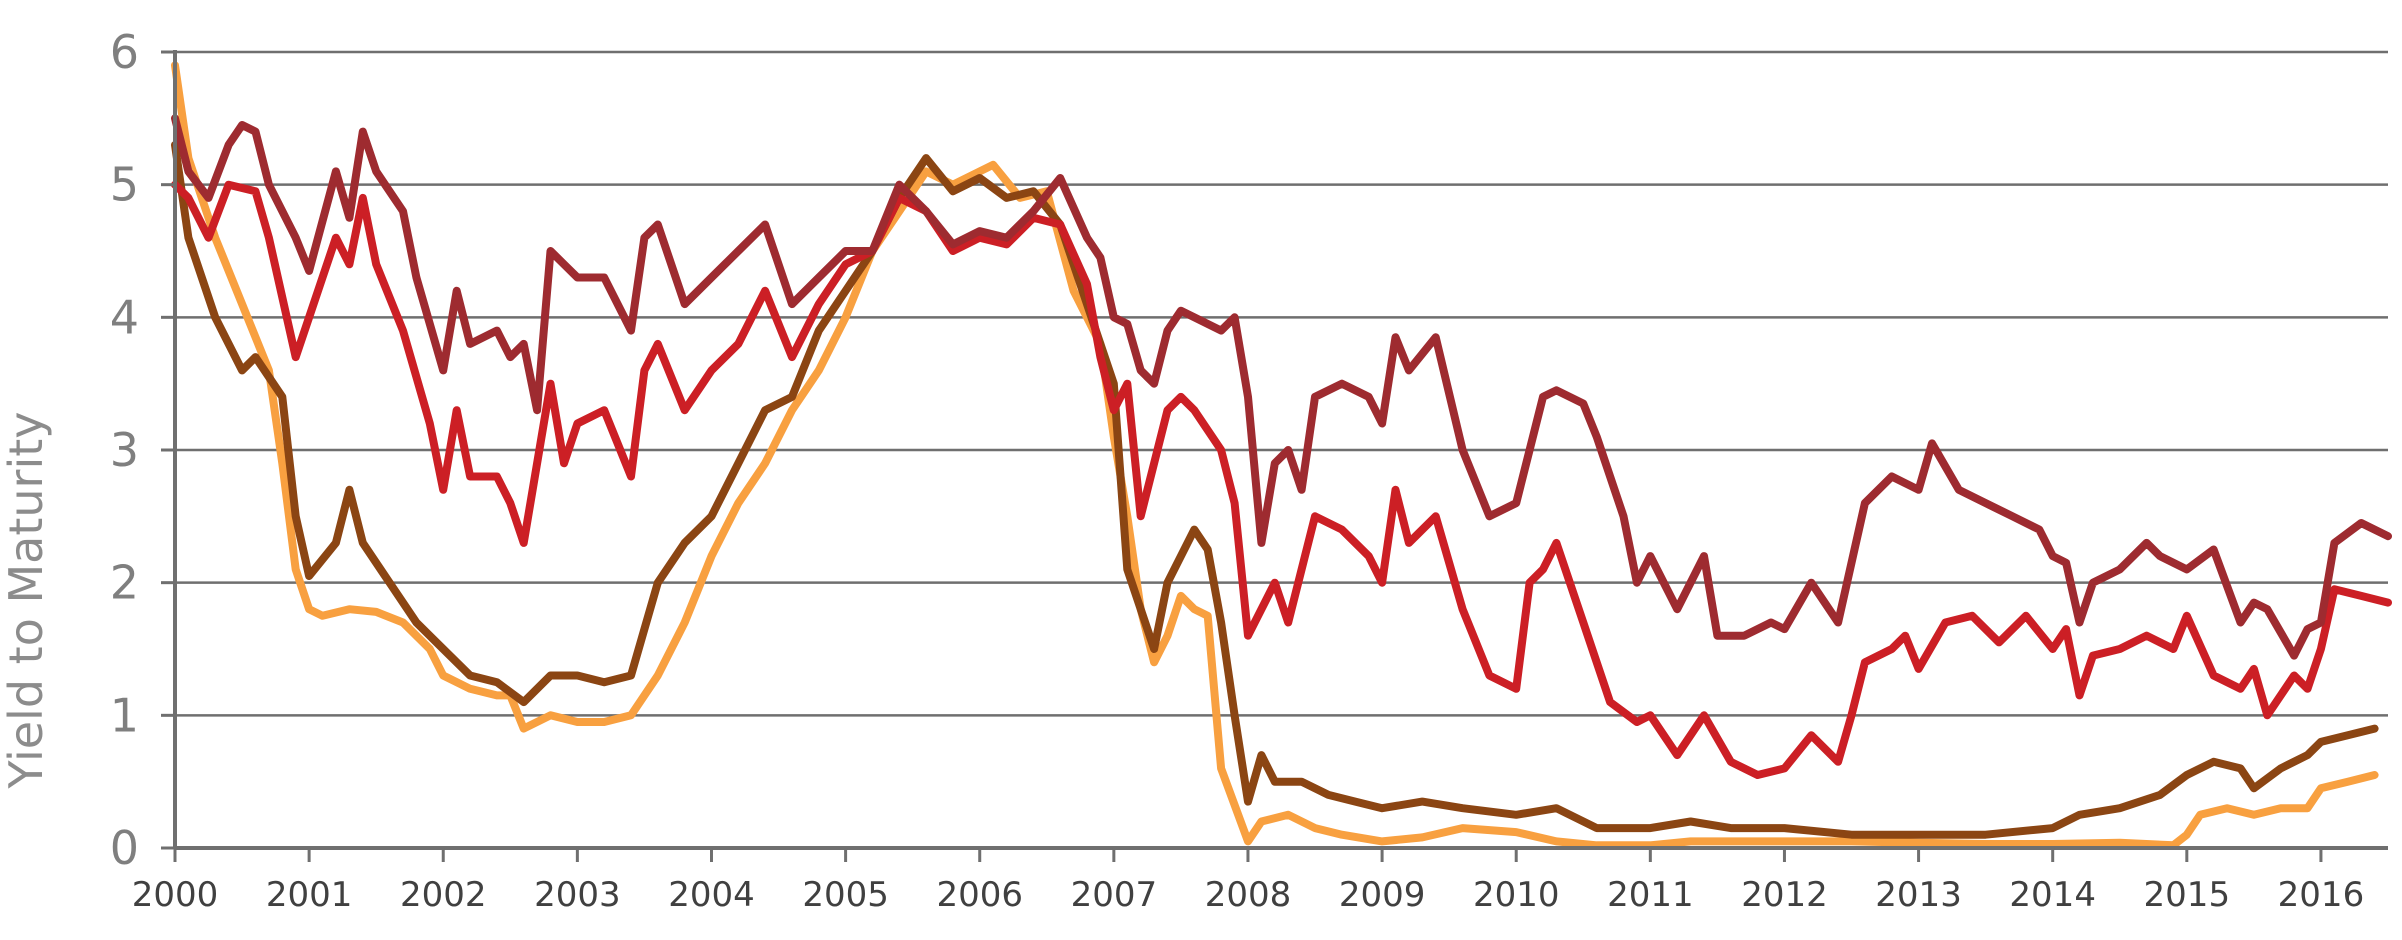 This screenshot has width=2402, height=940. Describe the element at coordinates (1516, 895) in the screenshot. I see `x-tick-label: 2010` at that location.